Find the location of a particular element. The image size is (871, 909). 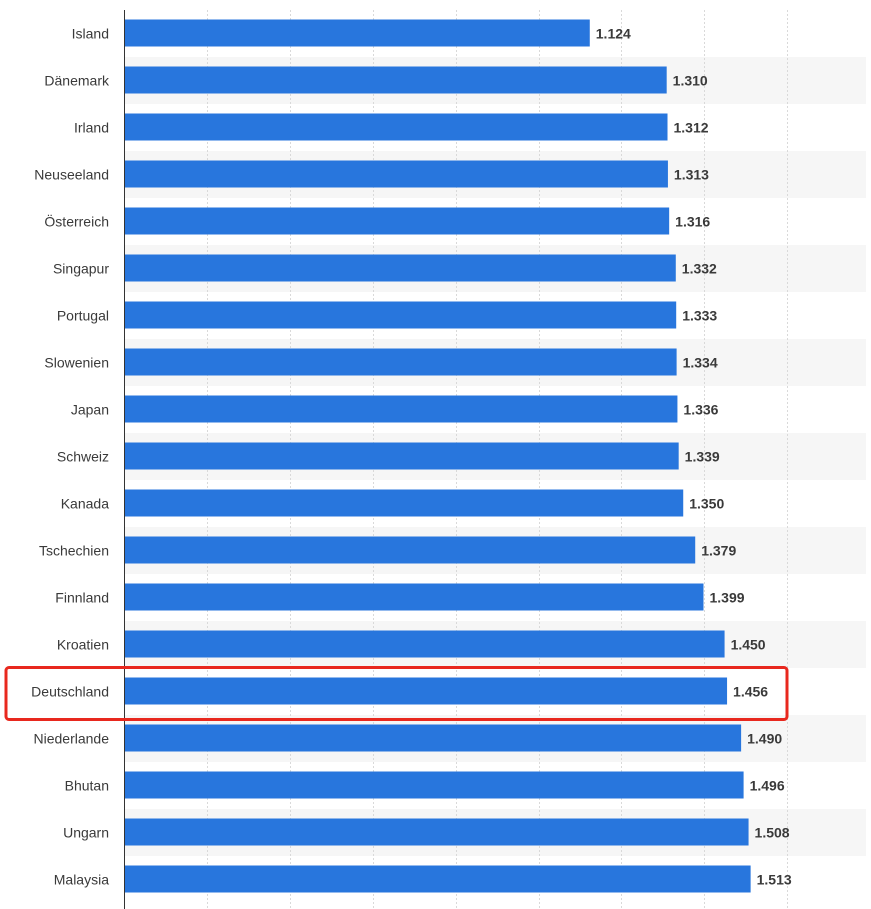

category-label: Kroatien is located at coordinates (83, 645).